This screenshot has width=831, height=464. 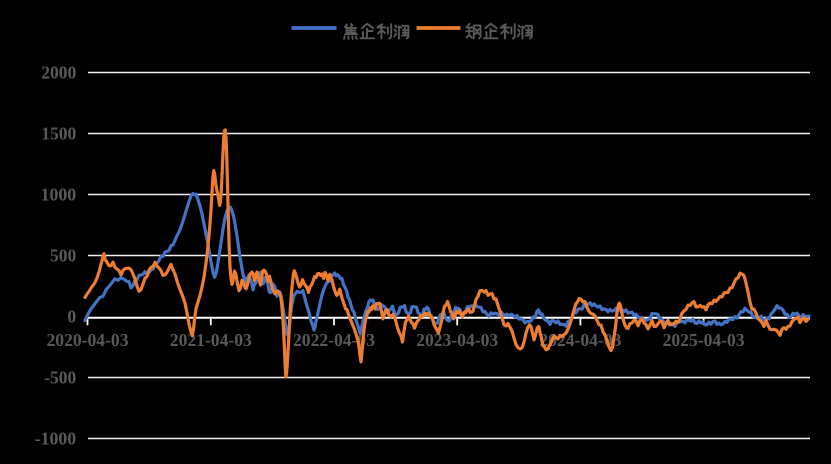 I want to click on svg-text: 1000, so click(x=59, y=195).